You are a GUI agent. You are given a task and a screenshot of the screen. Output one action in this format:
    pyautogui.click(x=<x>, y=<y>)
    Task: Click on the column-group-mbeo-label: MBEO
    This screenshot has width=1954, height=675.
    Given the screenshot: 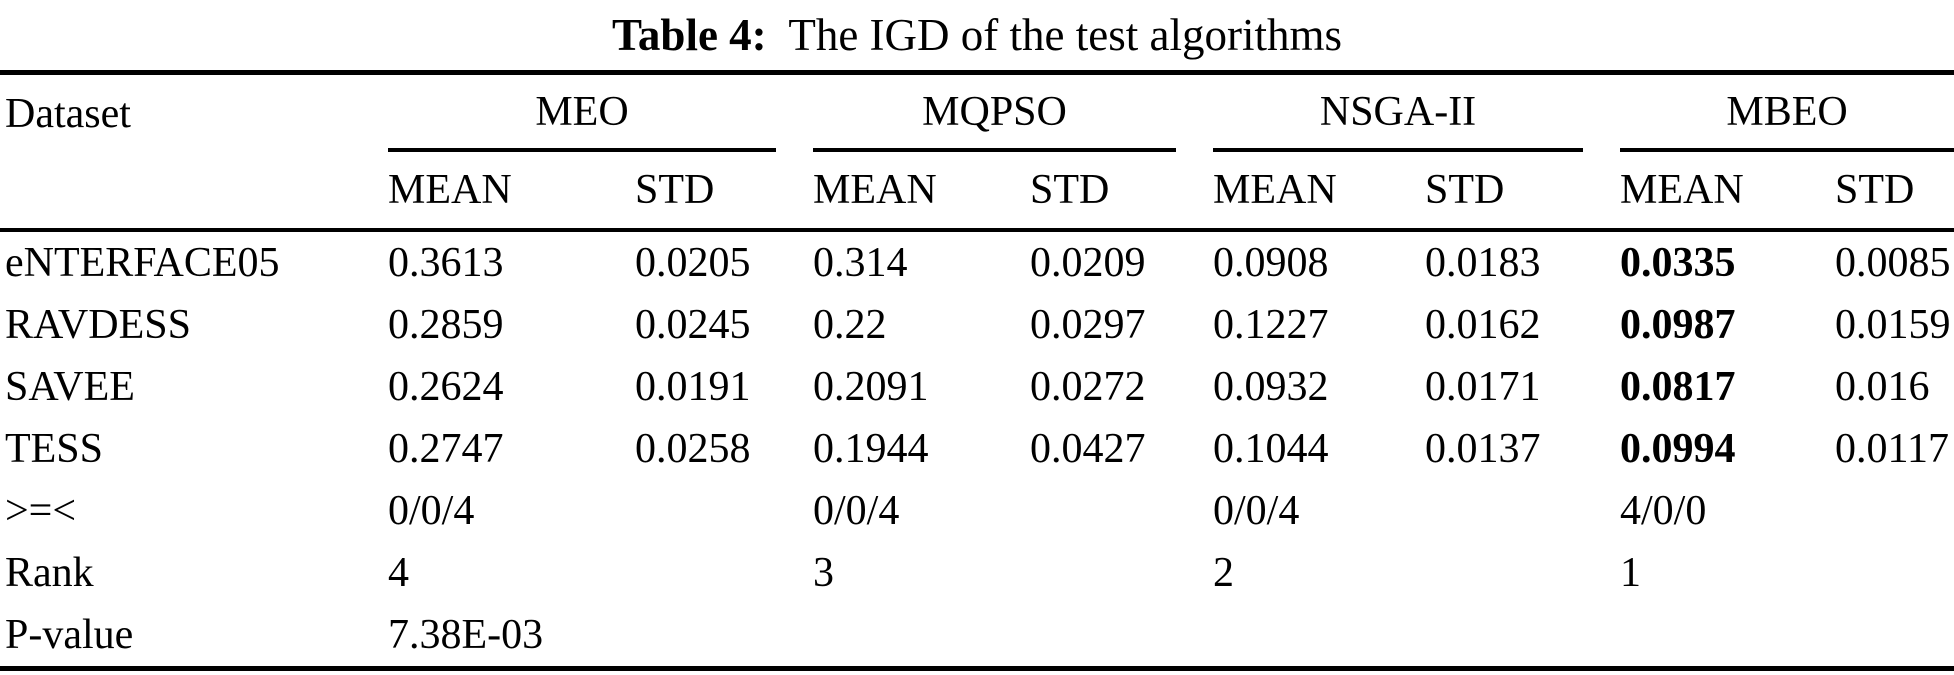 What is the action you would take?
    pyautogui.click(x=1787, y=113)
    